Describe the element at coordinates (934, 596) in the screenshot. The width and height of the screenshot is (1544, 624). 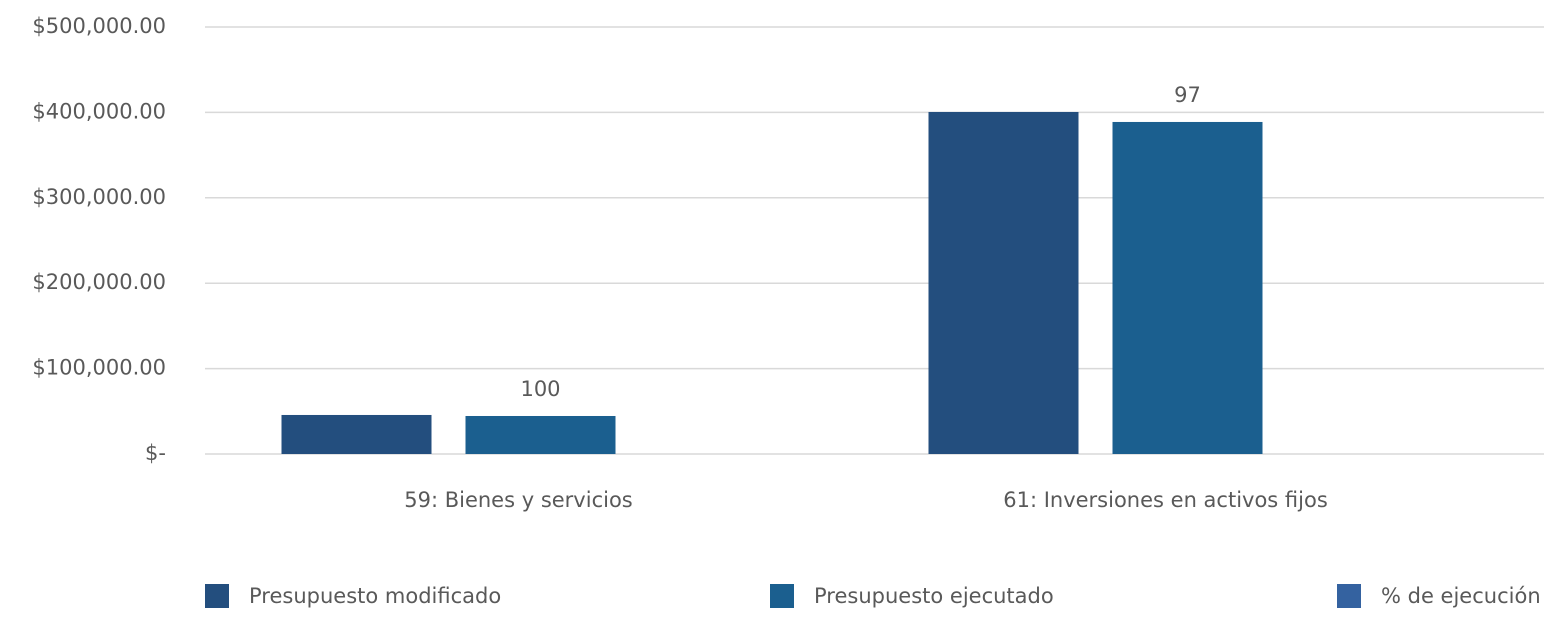
I see `legend-label: Presupuesto ejecutado` at that location.